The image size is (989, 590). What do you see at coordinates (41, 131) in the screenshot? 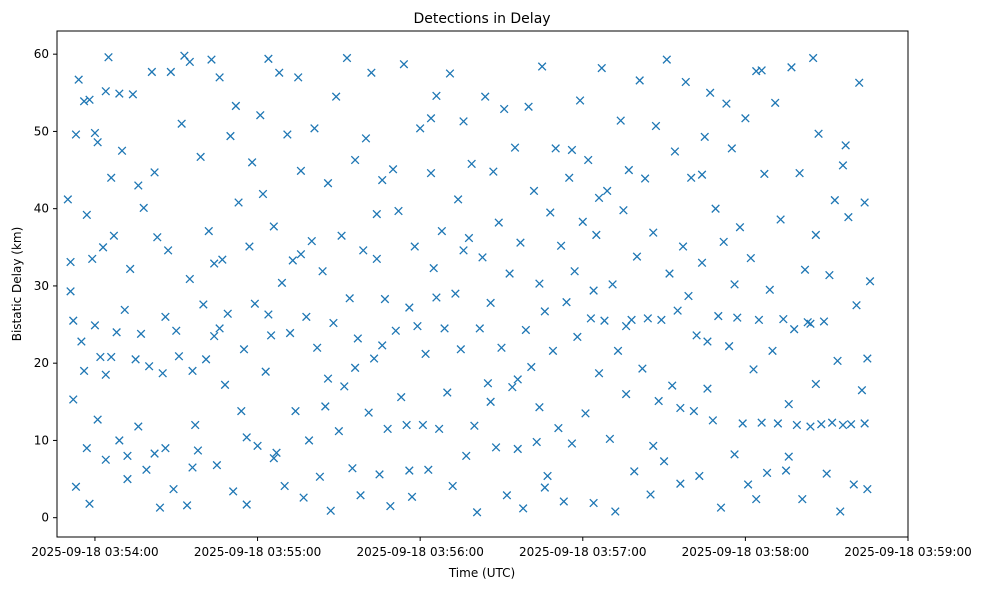
I see `y-tick-label: 50` at bounding box center [41, 131].